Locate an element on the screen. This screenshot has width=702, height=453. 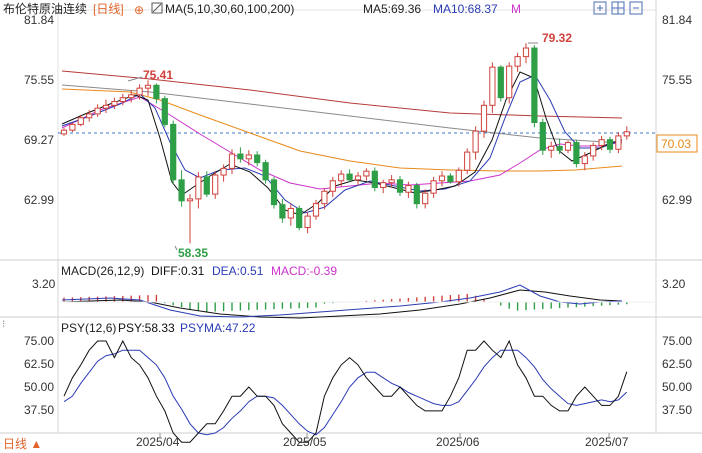
ma-label: MA(5,10,30,60,100,200) is located at coordinates (229, 9).